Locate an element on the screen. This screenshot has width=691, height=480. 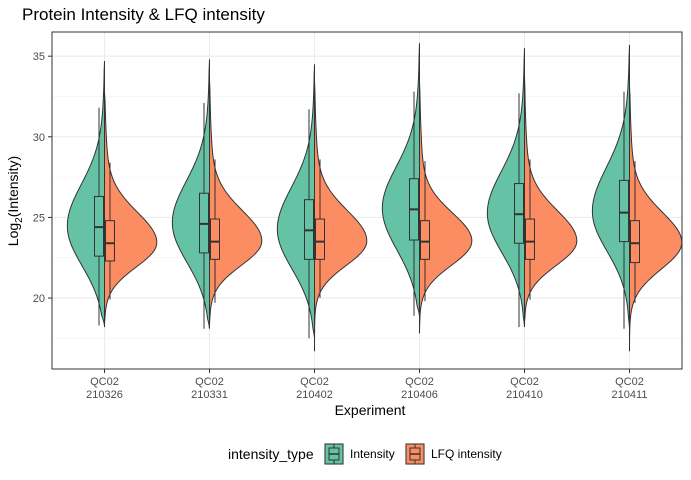
legend-label: Intensity is located at coordinates (372, 454).